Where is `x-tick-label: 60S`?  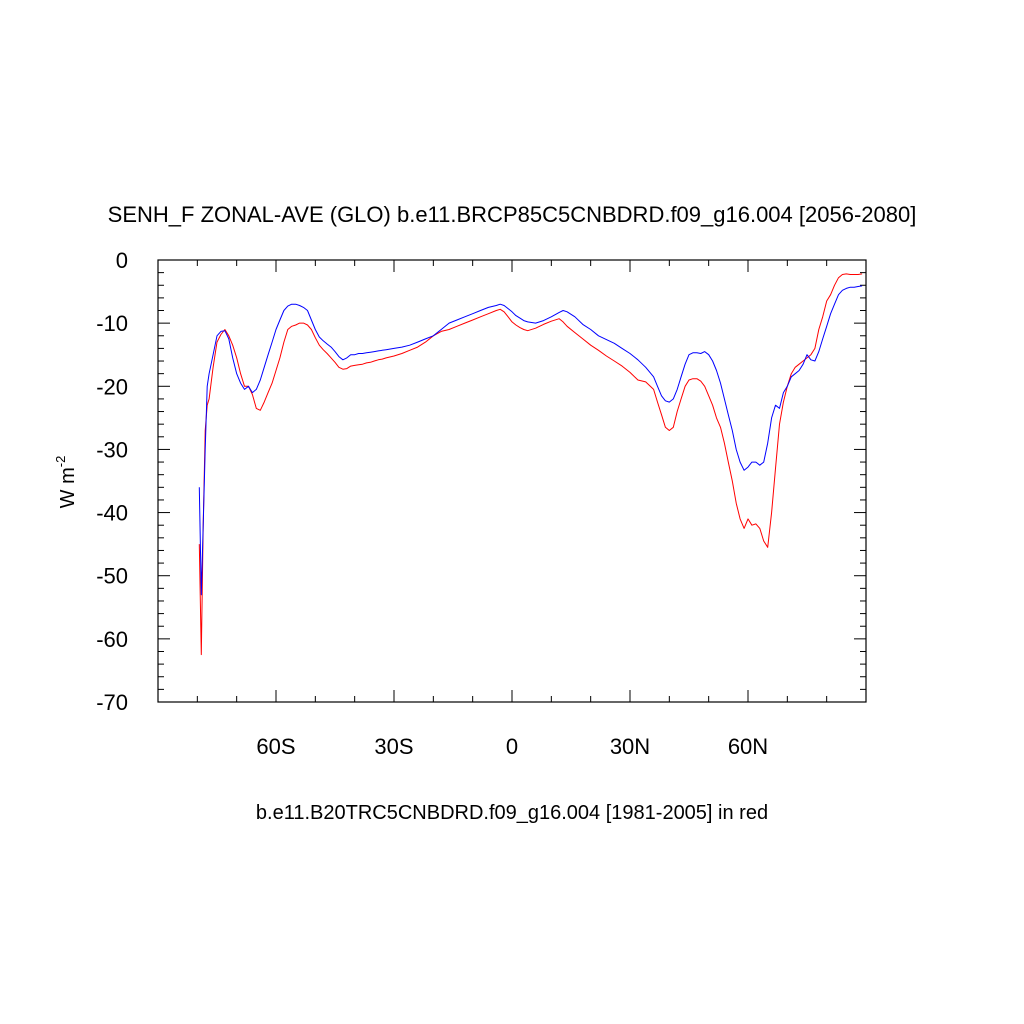
x-tick-label: 60S is located at coordinates (275, 746).